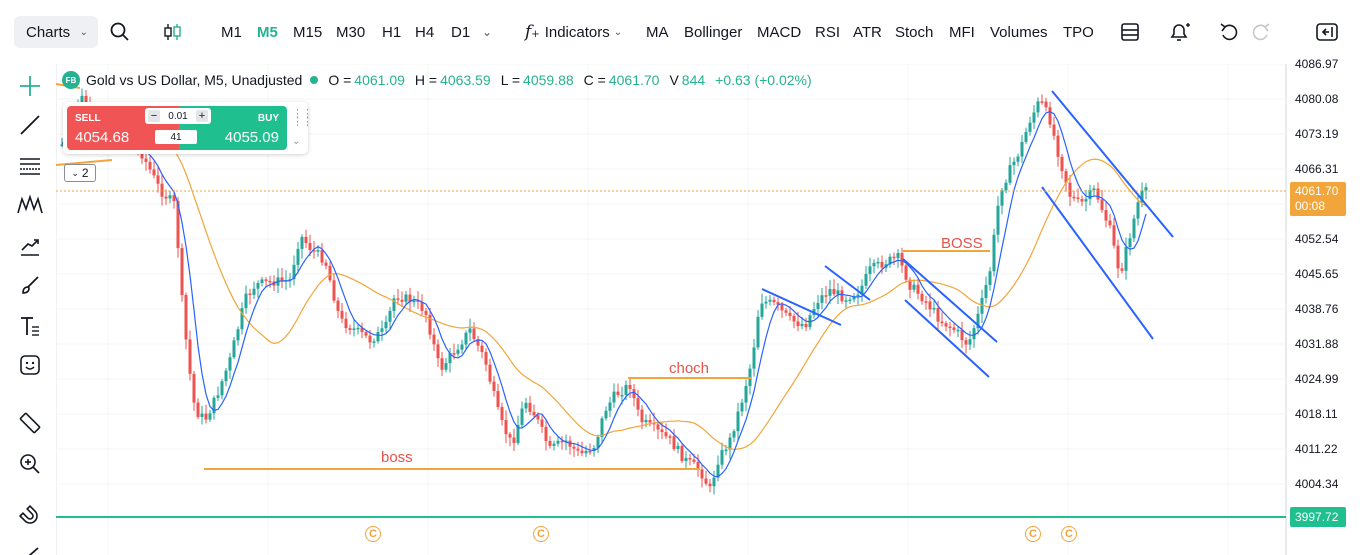 This screenshot has height=555, width=1360. What do you see at coordinates (30, 516) in the screenshot?
I see `magnet-icon` at bounding box center [30, 516].